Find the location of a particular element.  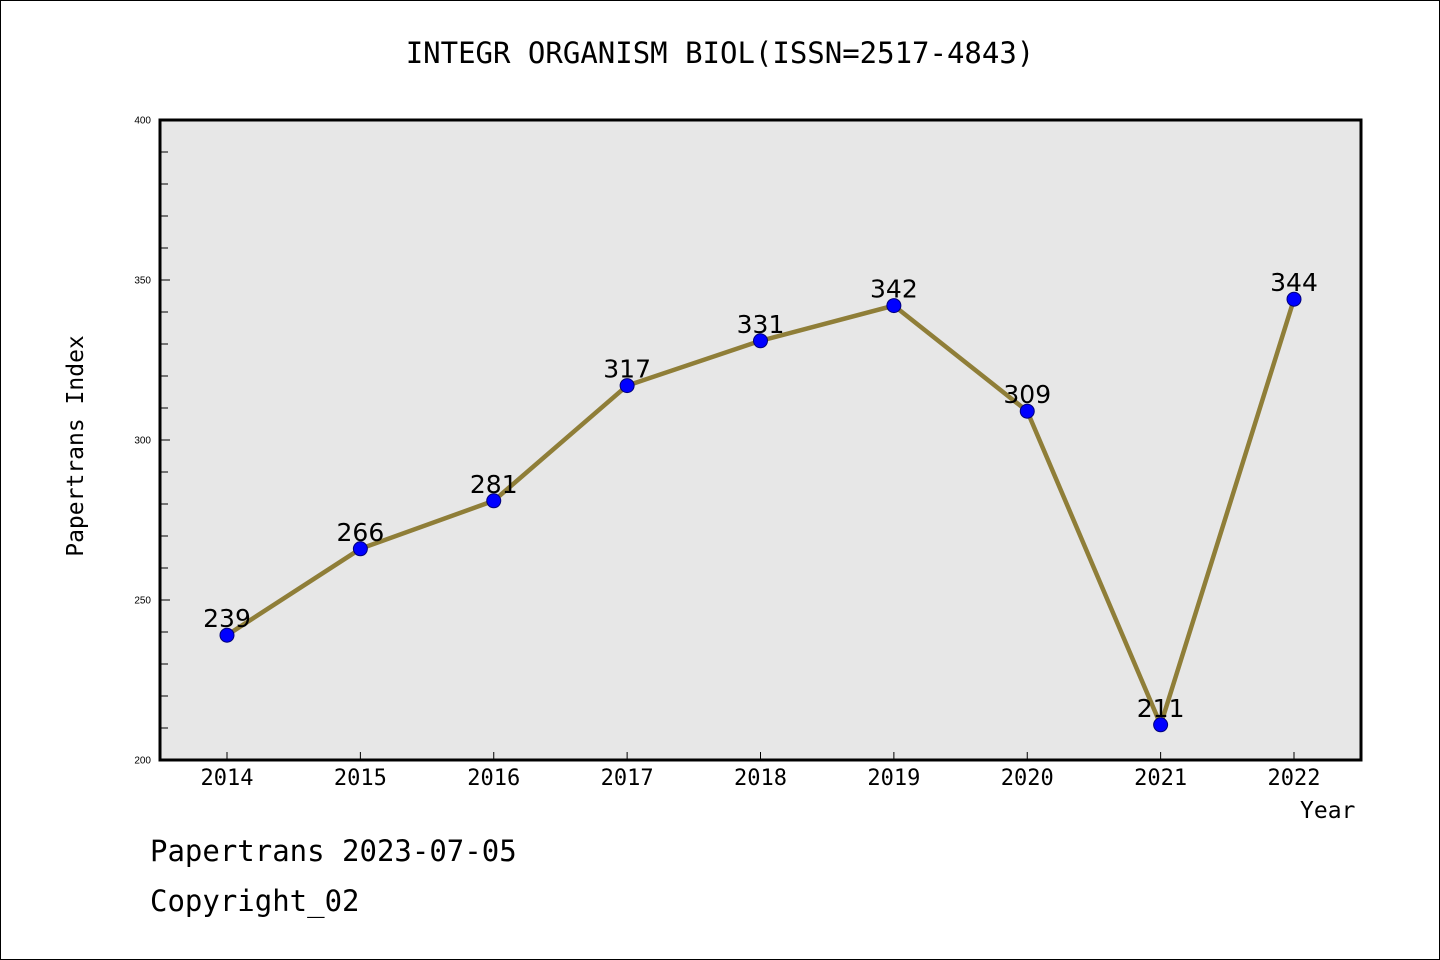

x-tick-label: 2022 is located at coordinates (1294, 778).